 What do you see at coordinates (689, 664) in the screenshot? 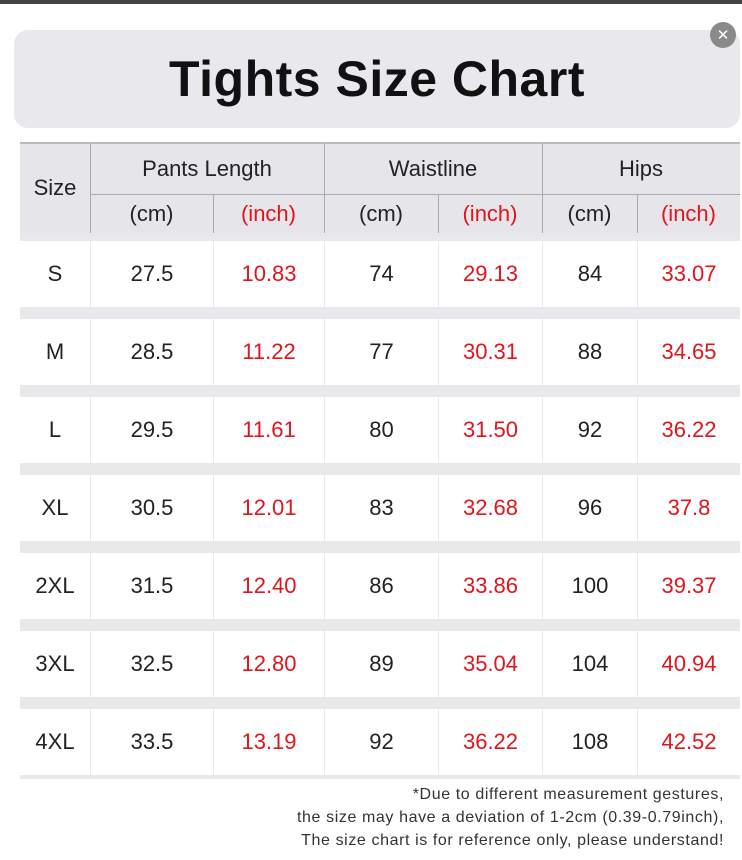
I see `measurement: 40.94` at bounding box center [689, 664].